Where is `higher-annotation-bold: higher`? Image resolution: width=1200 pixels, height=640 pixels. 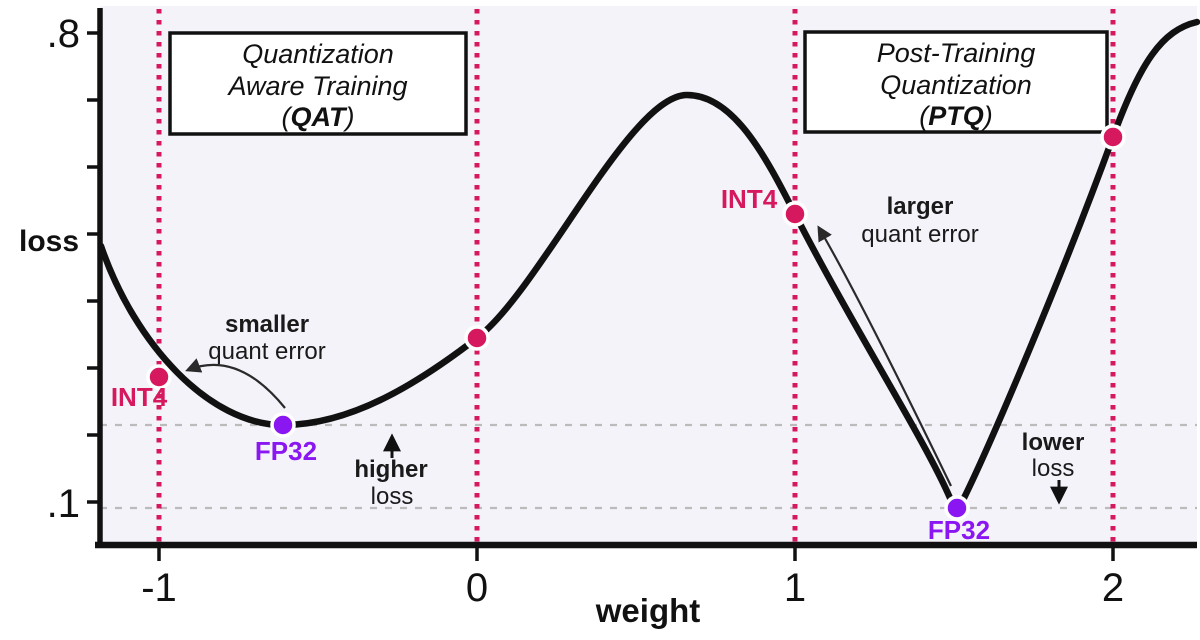
higher-annotation-bold: higher is located at coordinates (390, 469).